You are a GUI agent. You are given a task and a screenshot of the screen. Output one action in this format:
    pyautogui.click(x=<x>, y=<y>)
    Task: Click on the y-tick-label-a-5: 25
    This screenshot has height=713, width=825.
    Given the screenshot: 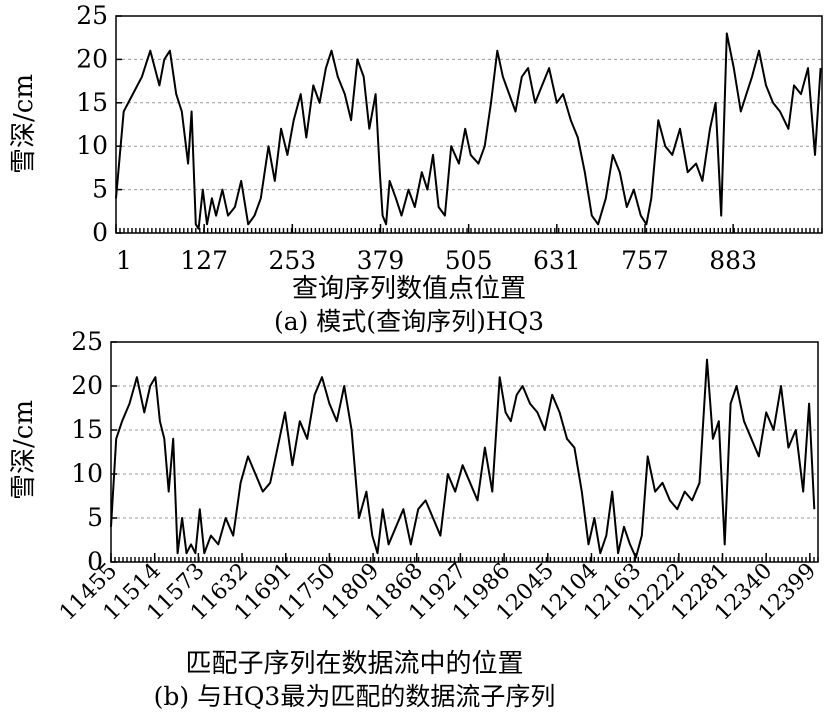 What is the action you would take?
    pyautogui.click(x=92, y=15)
    